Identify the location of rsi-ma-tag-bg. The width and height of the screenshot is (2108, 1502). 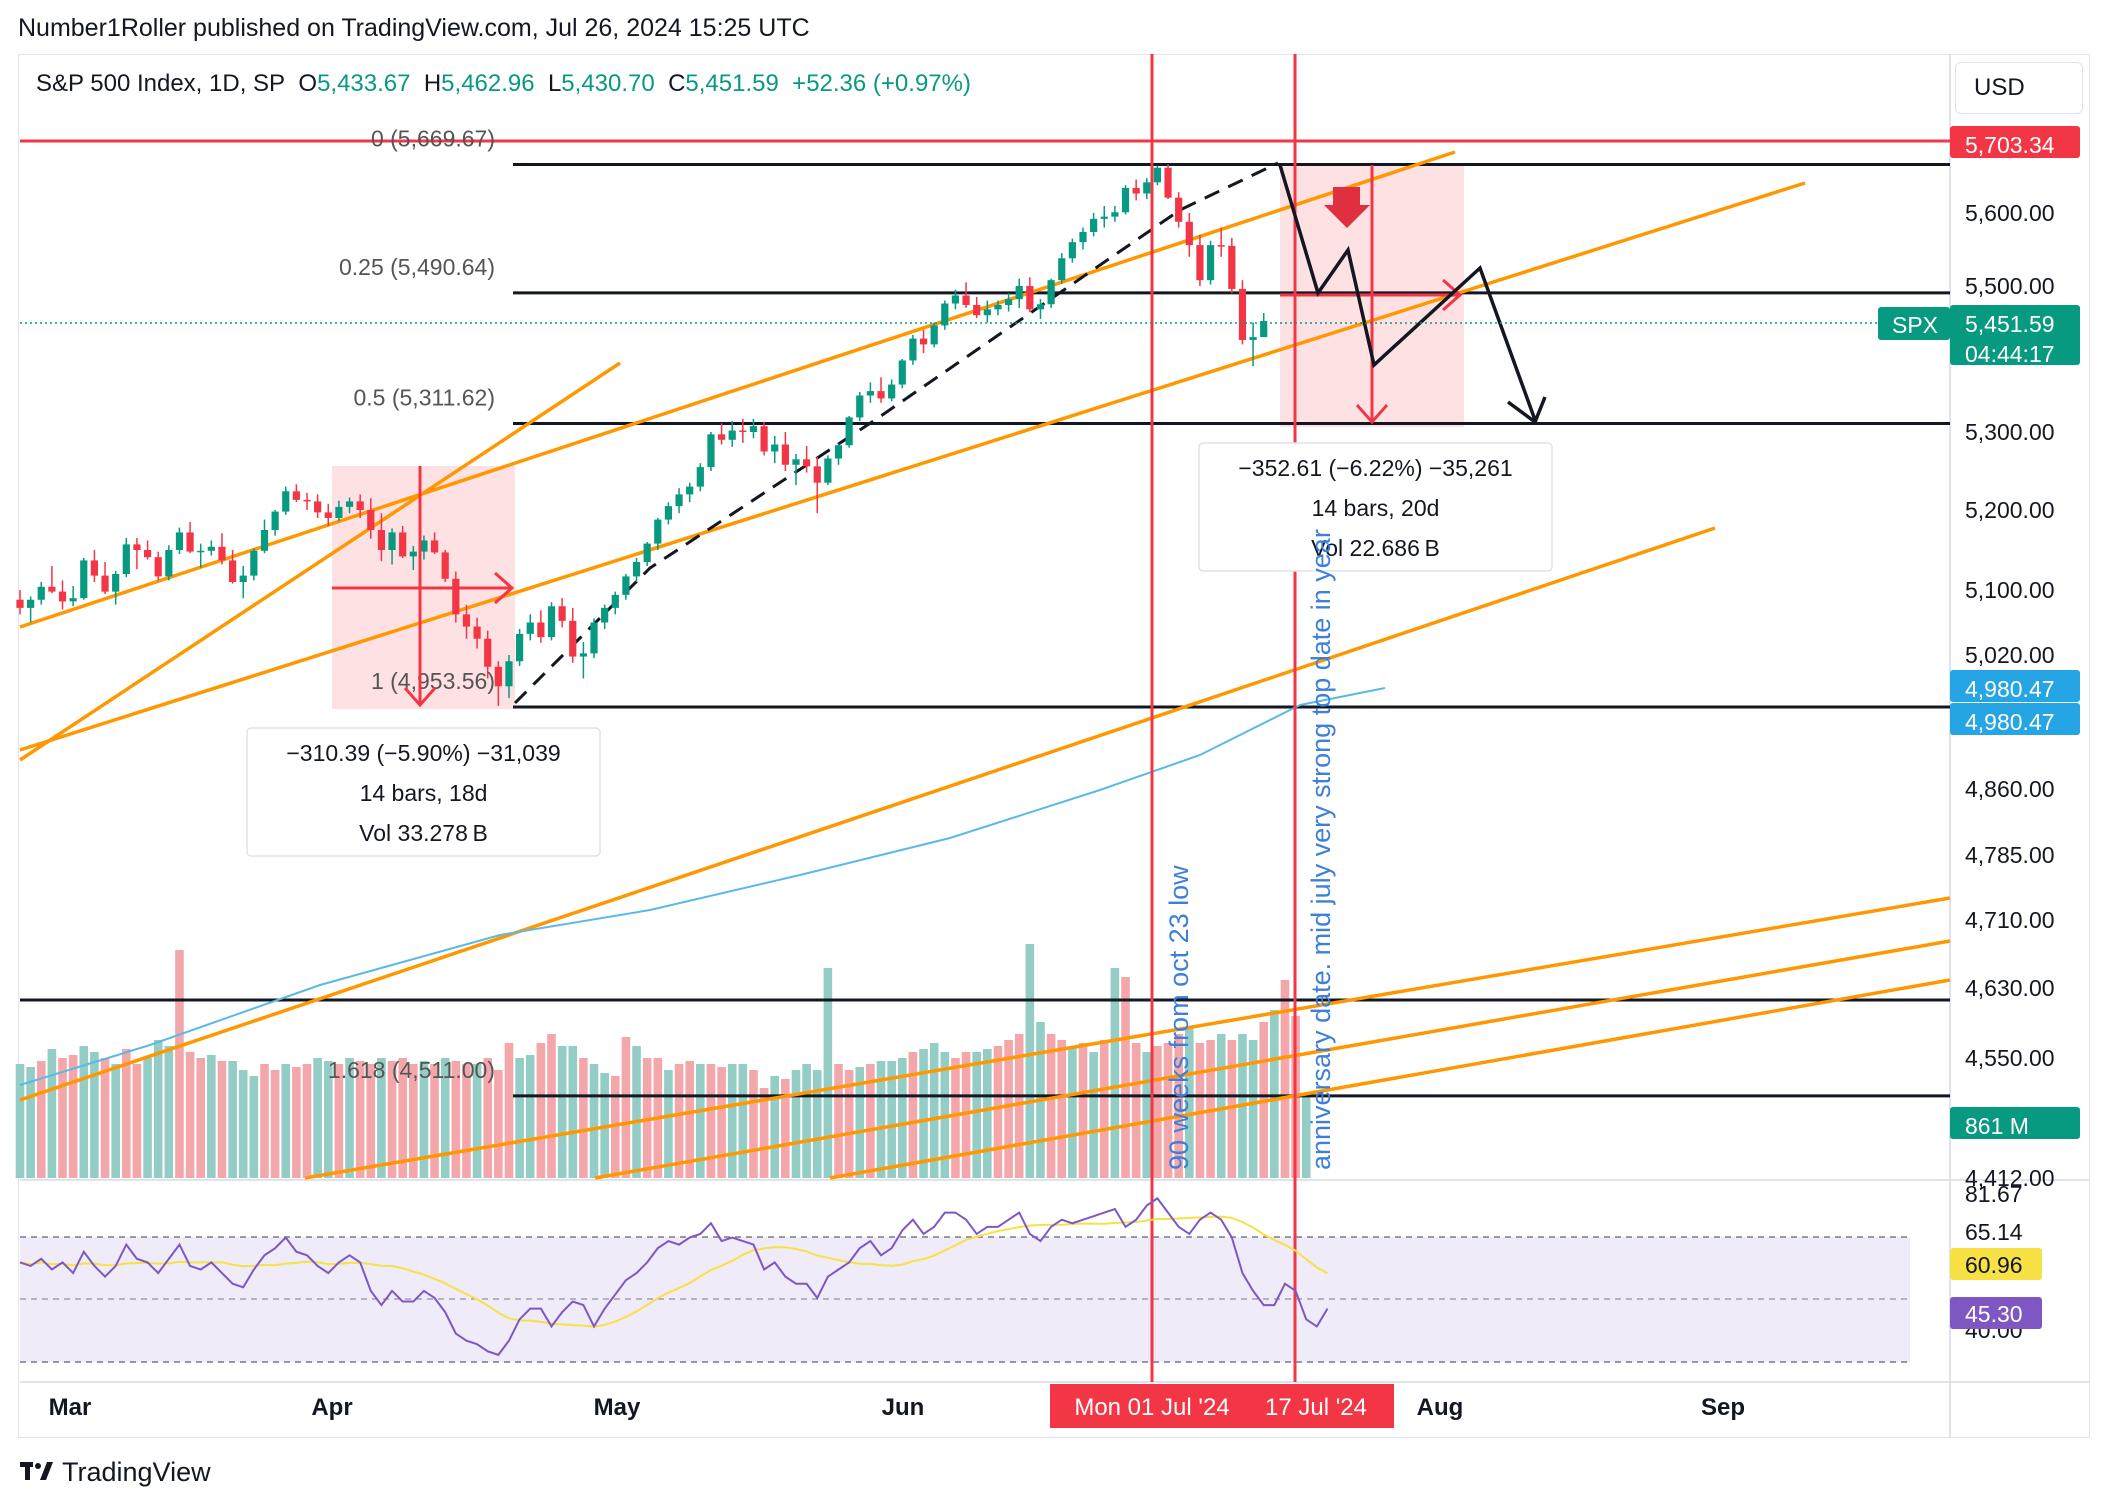
(1996, 1264).